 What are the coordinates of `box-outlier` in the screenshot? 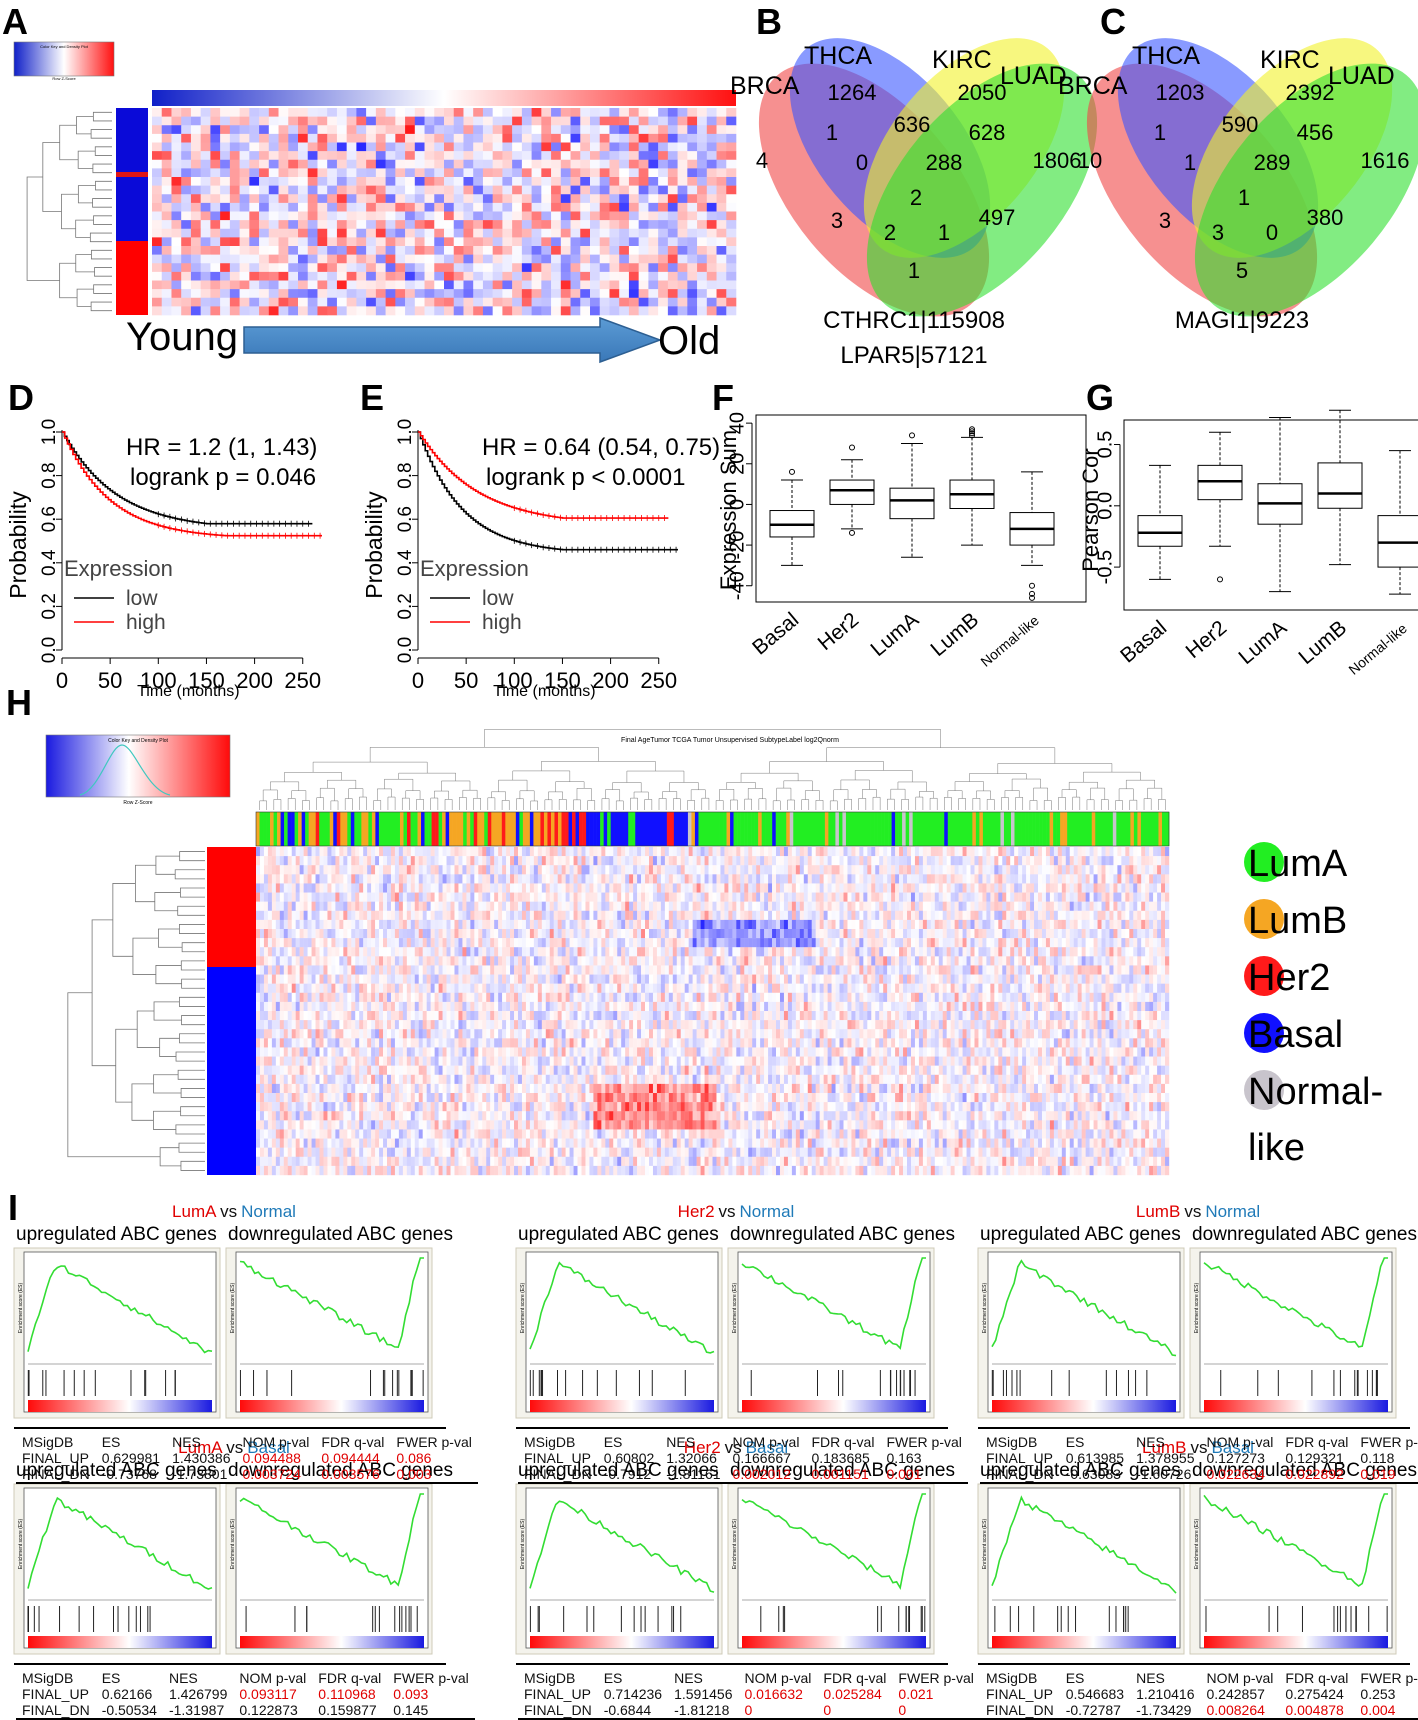 It's located at (912, 435).